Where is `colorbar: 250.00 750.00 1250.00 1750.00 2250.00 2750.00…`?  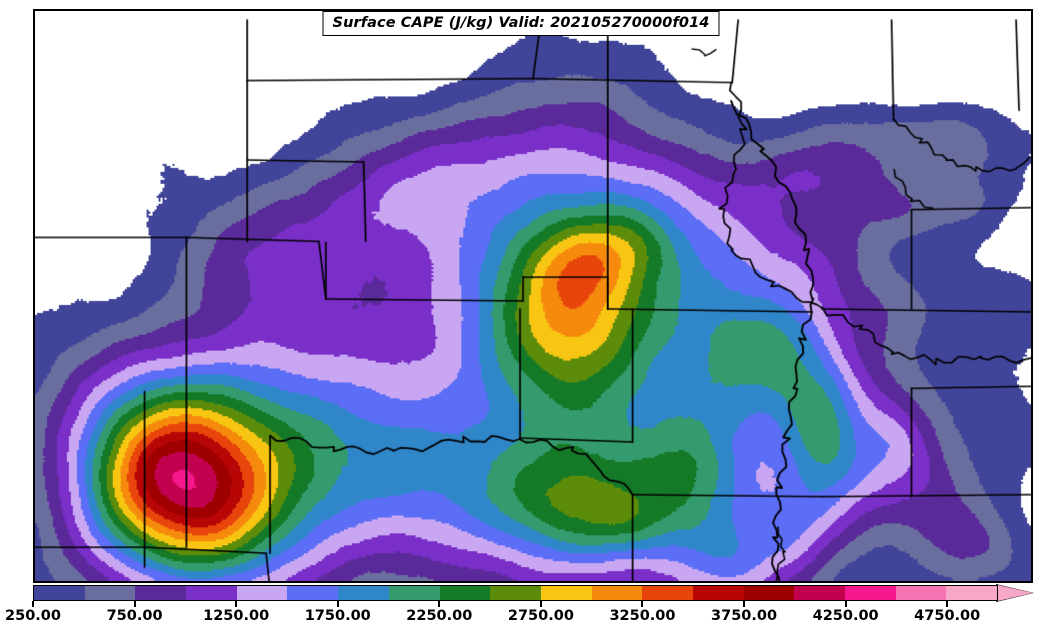 colorbar: 250.00 750.00 1250.00 1750.00 2250.00 2750.00… is located at coordinates (519, 604).